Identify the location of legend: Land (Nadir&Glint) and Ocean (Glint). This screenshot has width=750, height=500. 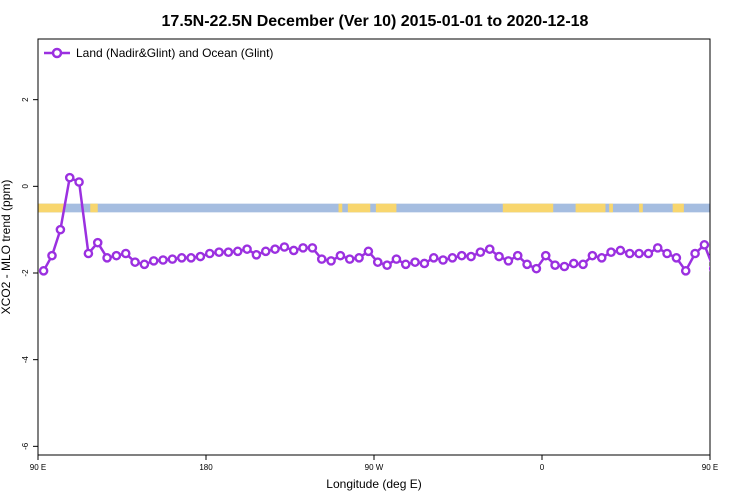
(158, 53).